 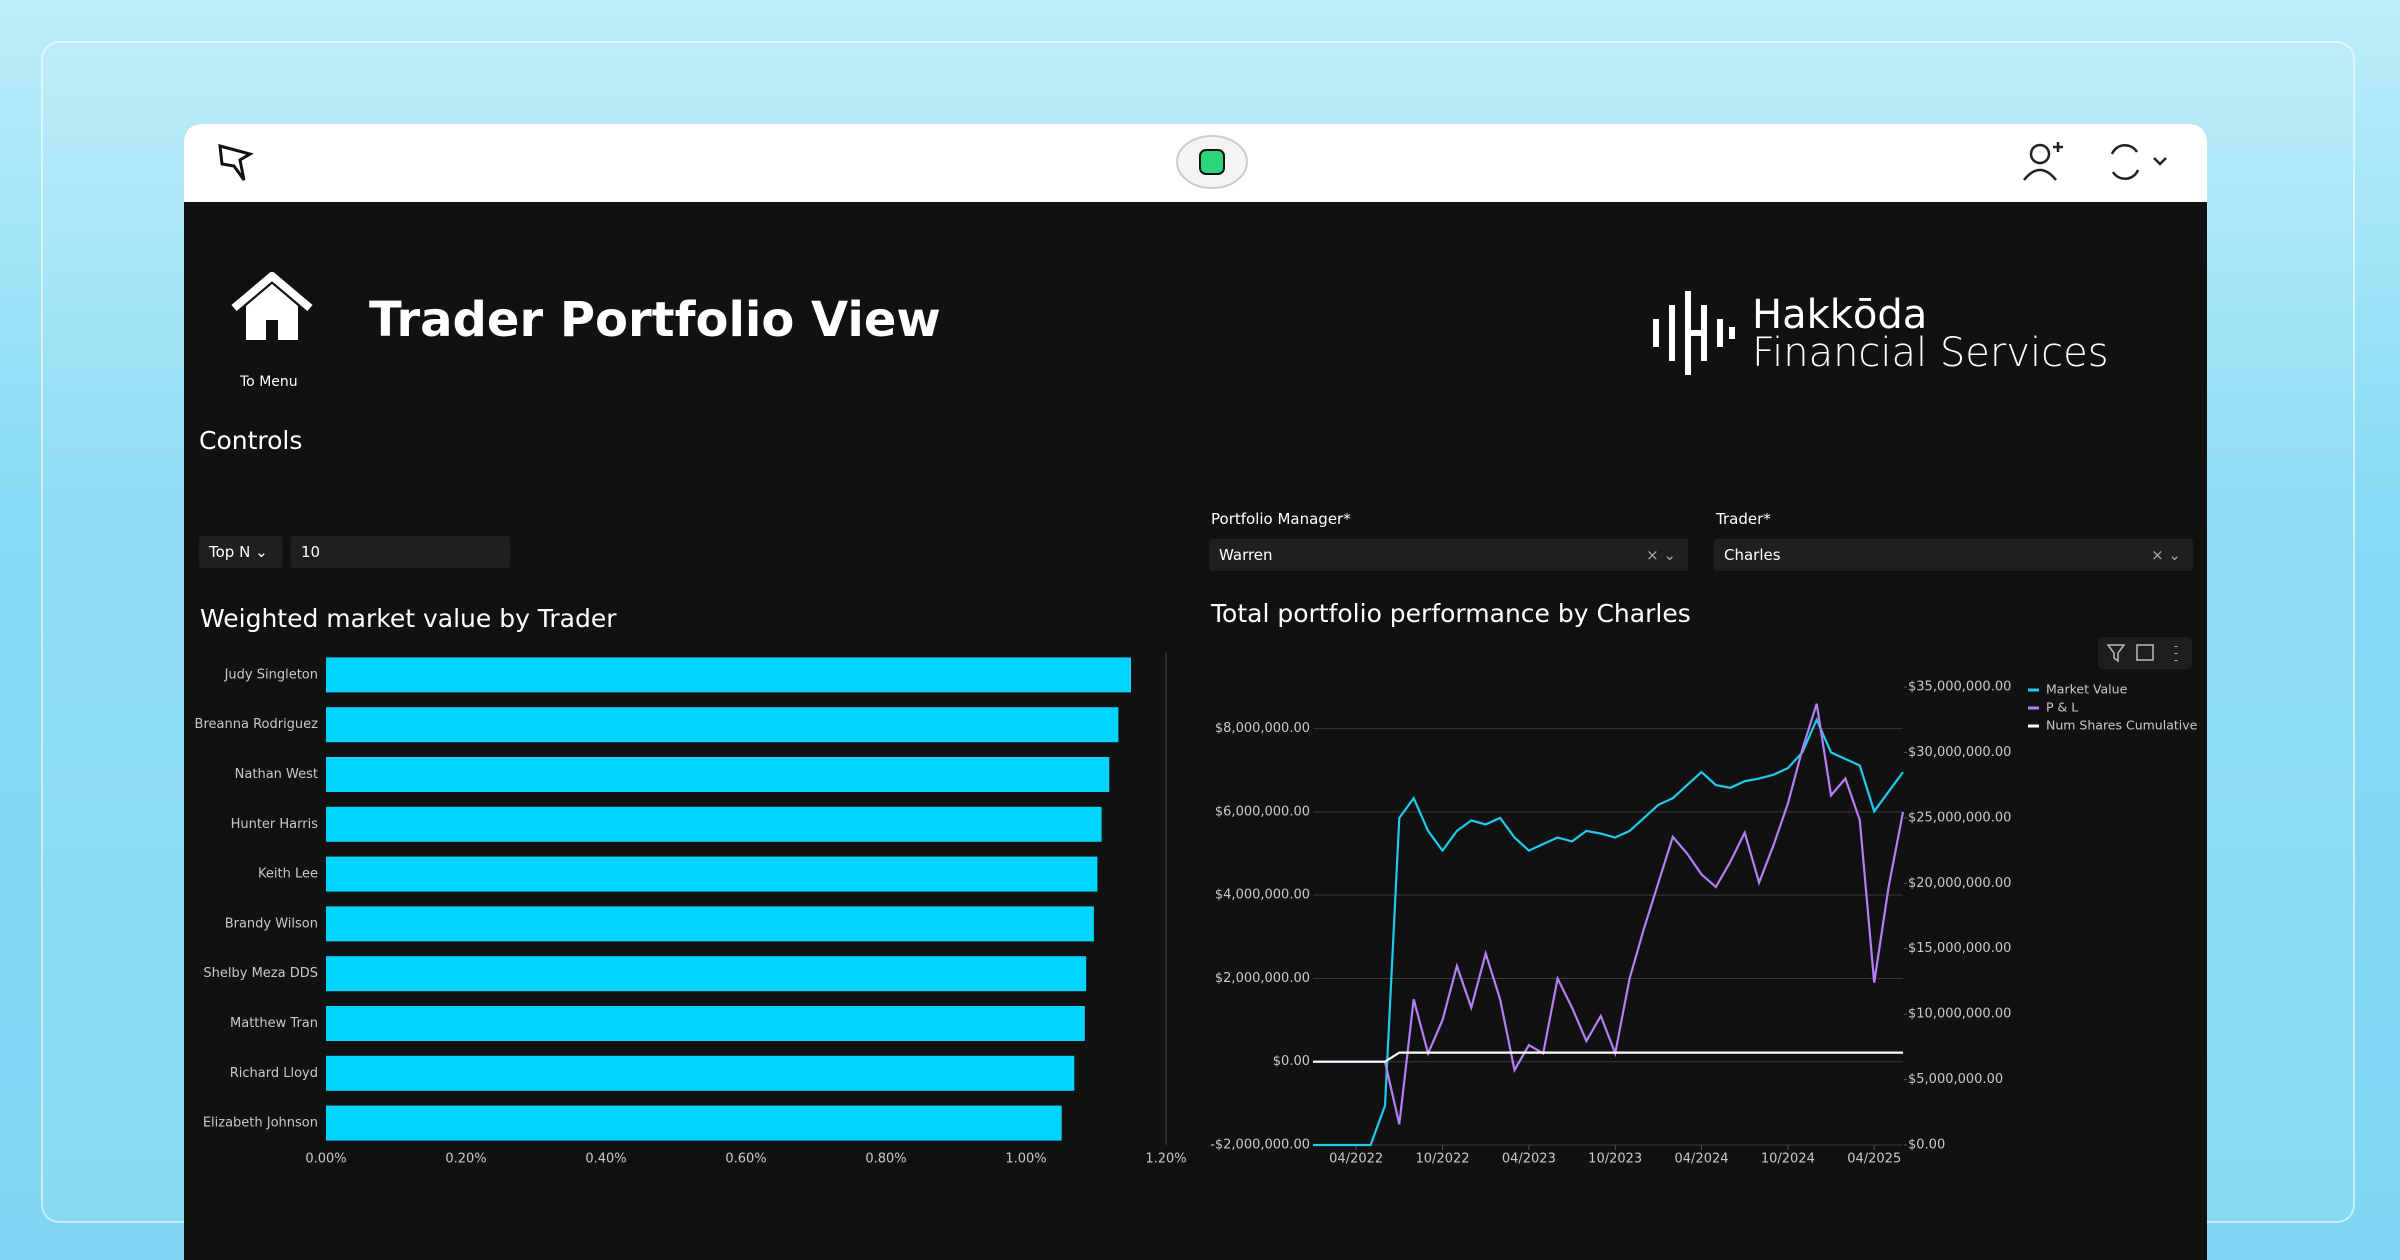 What do you see at coordinates (274, 1023) in the screenshot?
I see `y-tick-label: Matthew Tran` at bounding box center [274, 1023].